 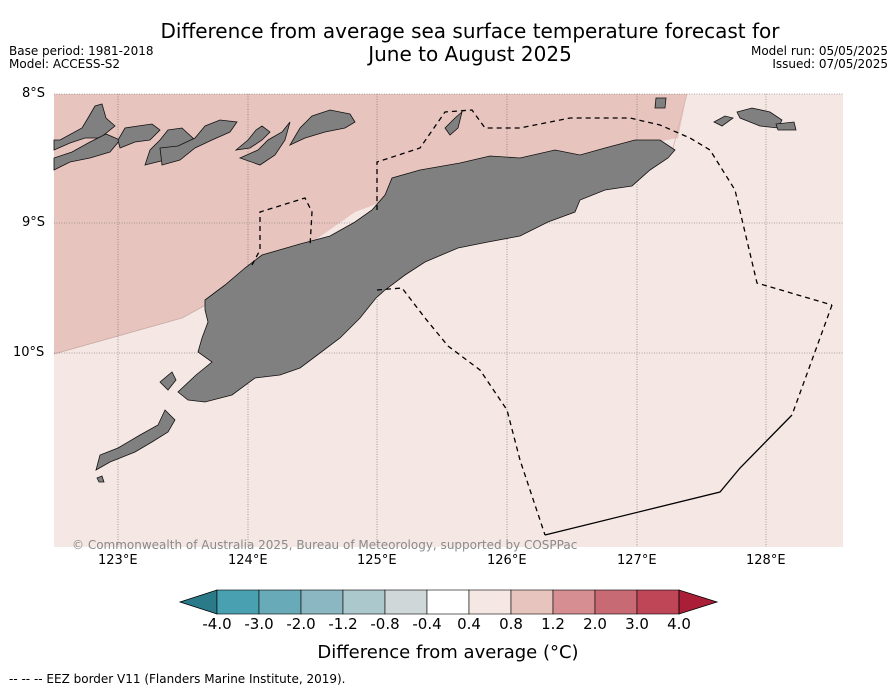 I want to click on eez-border-north, so click(x=604, y=207).